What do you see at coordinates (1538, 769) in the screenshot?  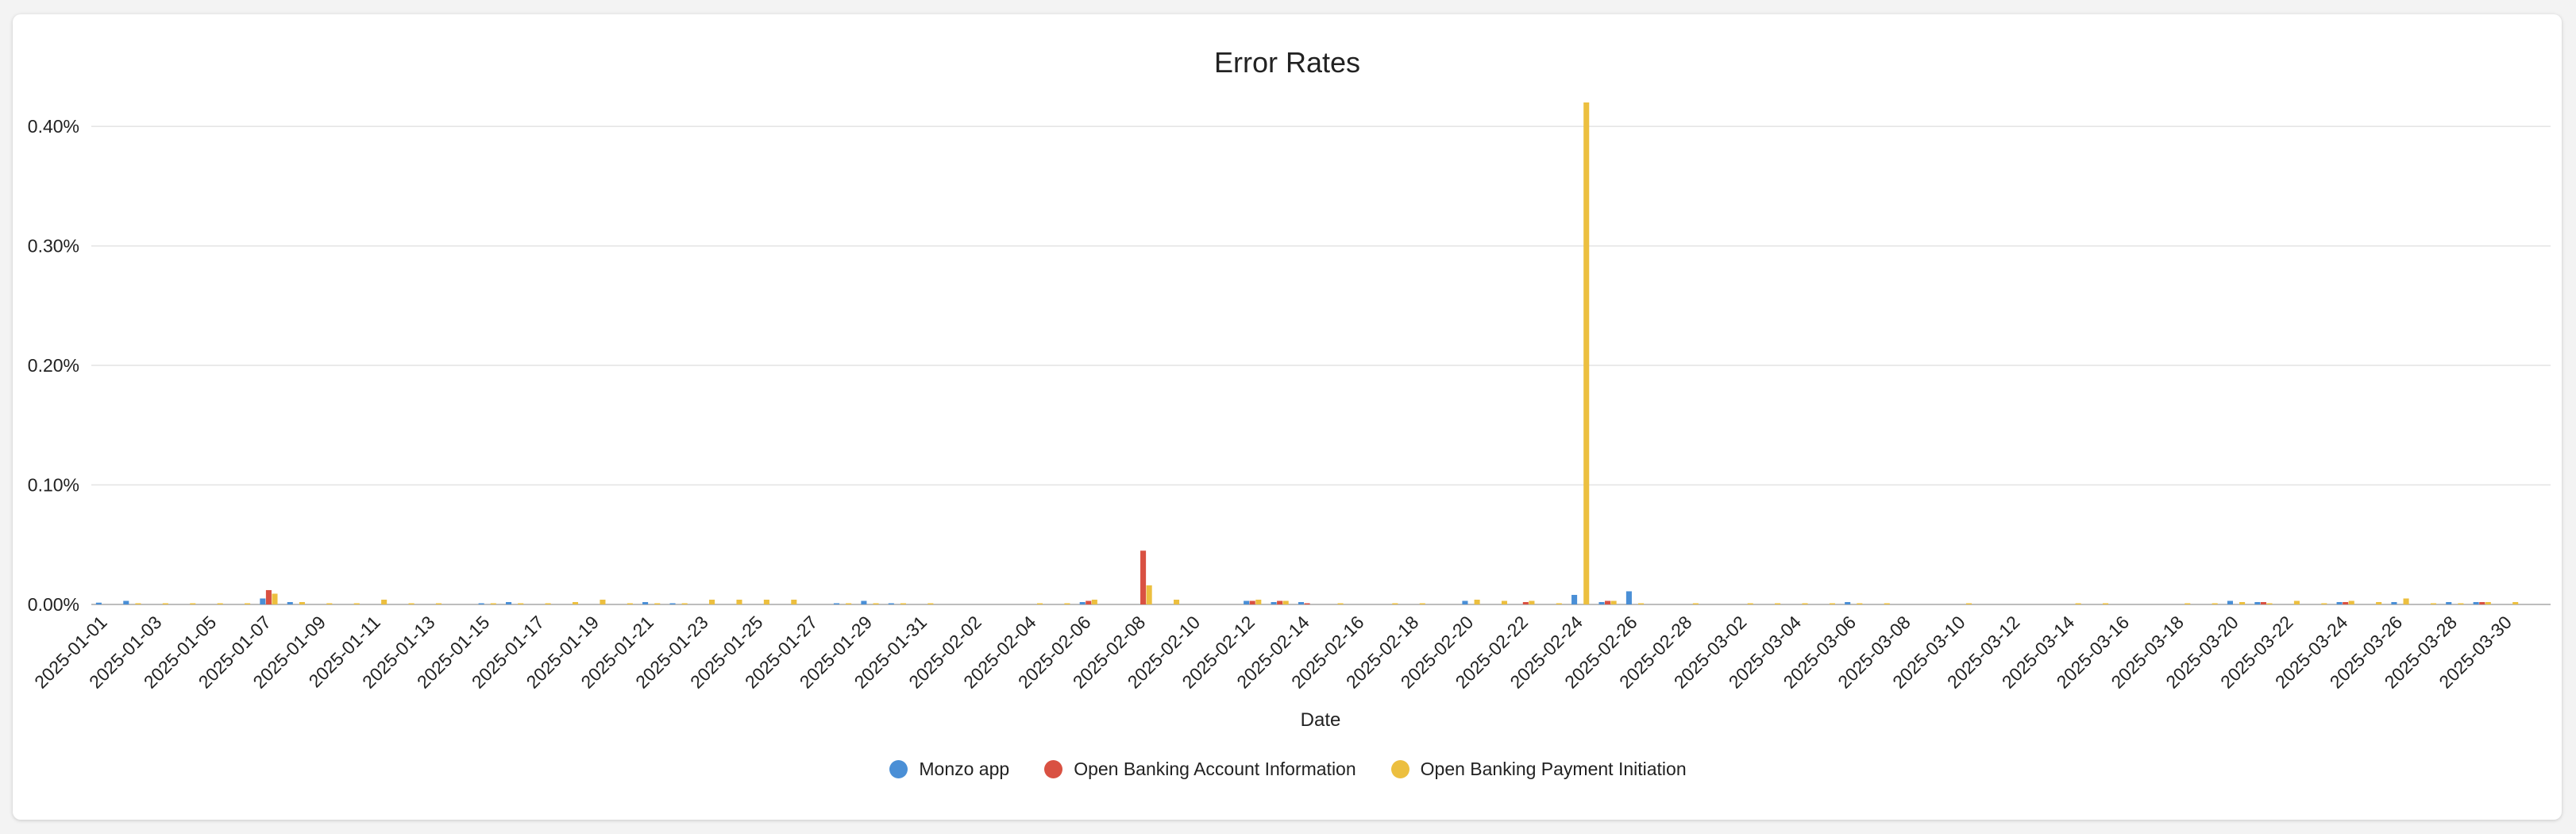 I see `legend-item: Open Banking Payment Initiation` at bounding box center [1538, 769].